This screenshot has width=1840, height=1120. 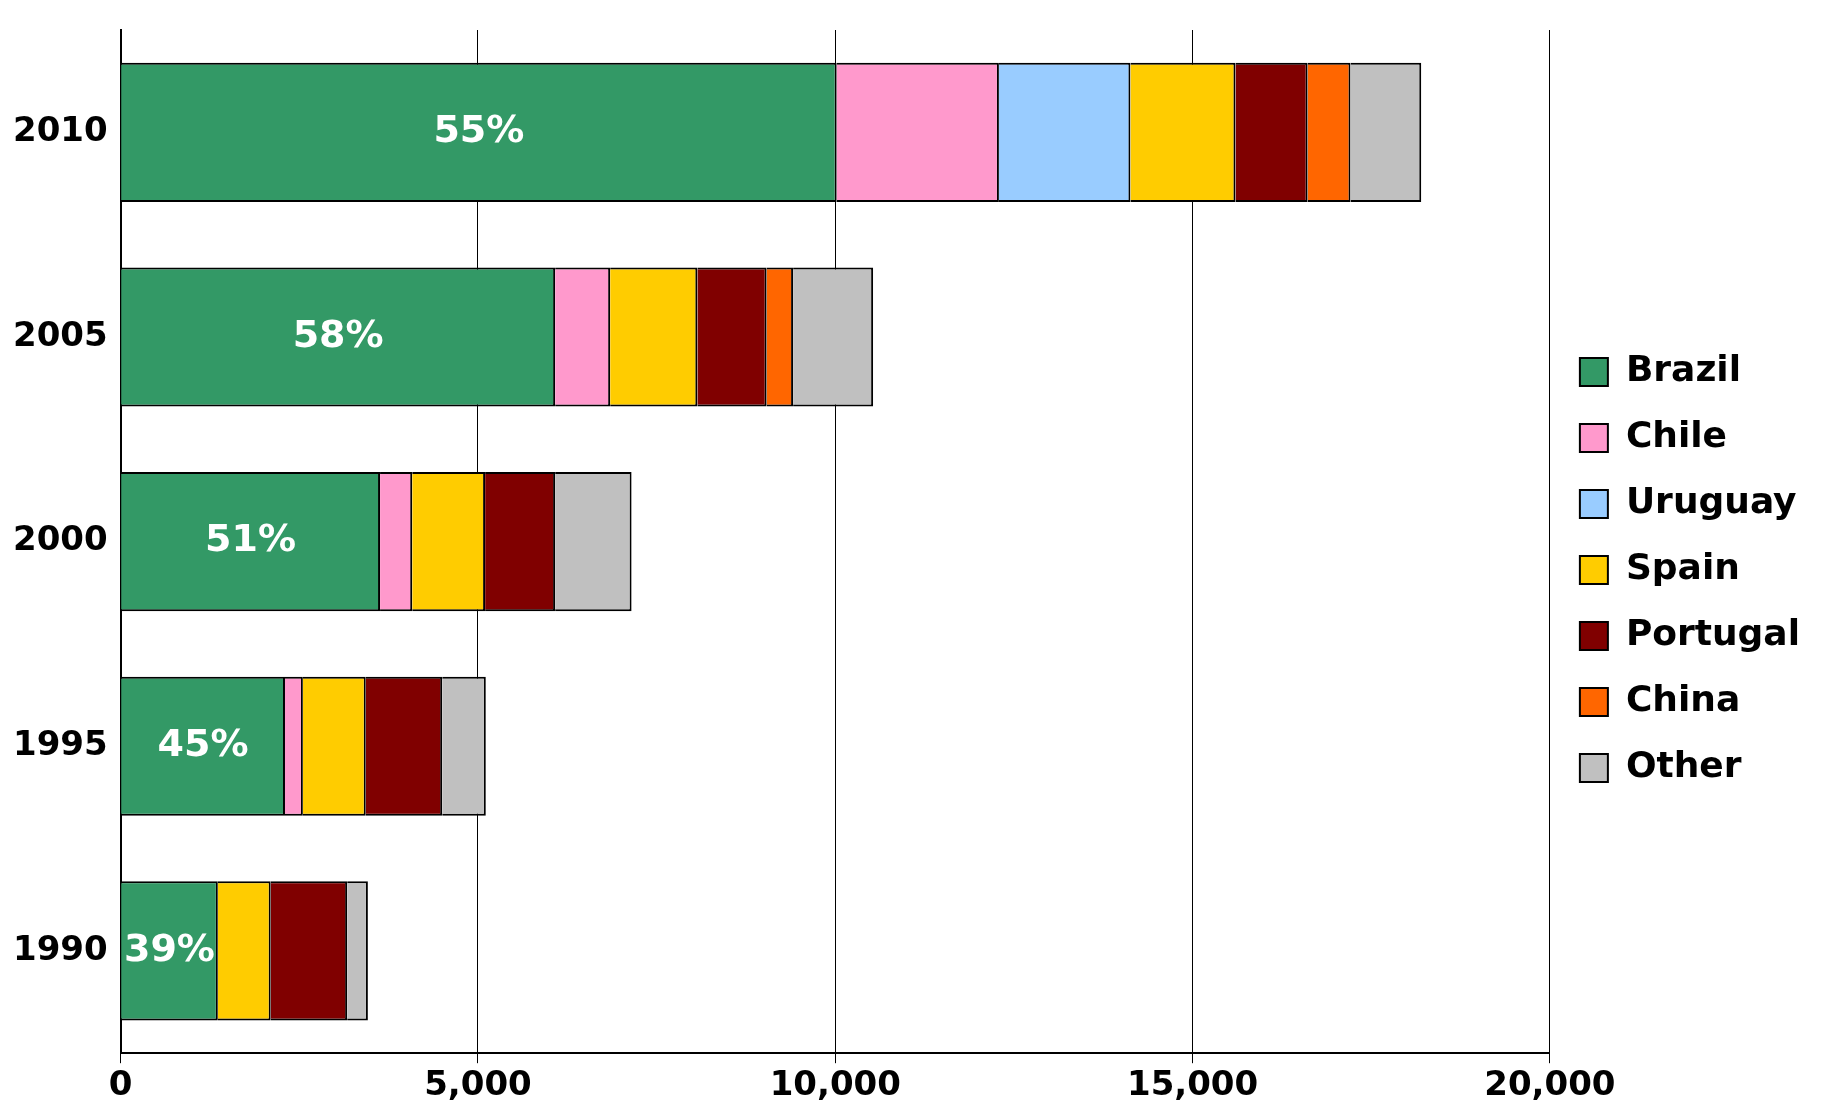 I want to click on annotation: 45%, so click(x=203, y=743).